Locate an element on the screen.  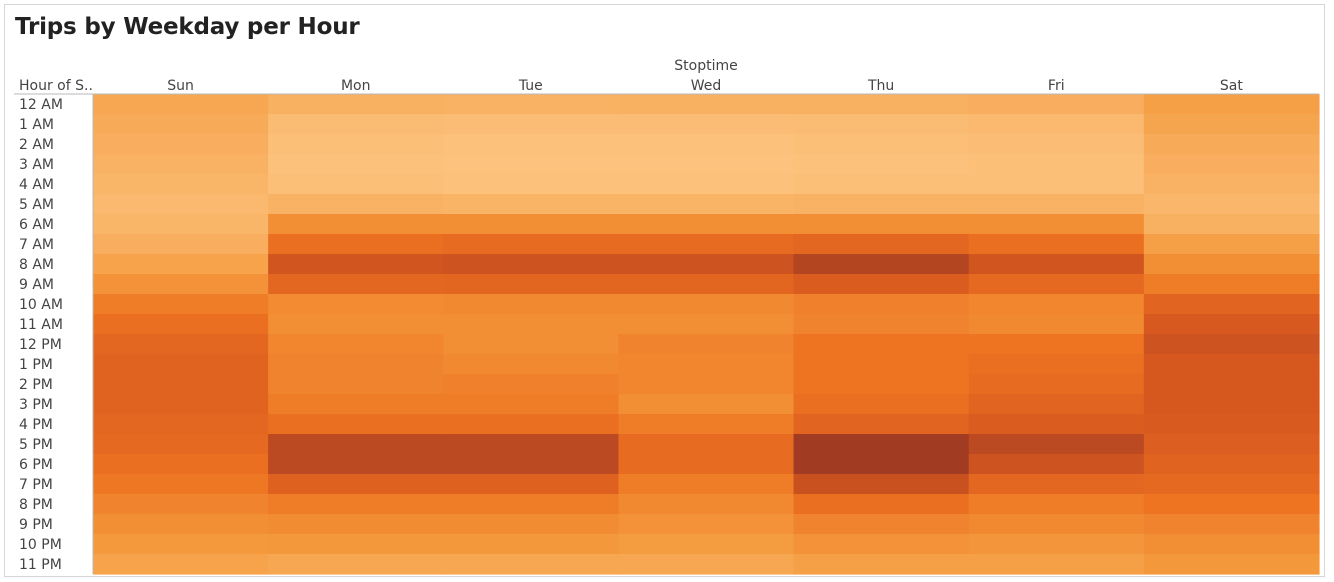
column-label: Wed is located at coordinates (706, 86).